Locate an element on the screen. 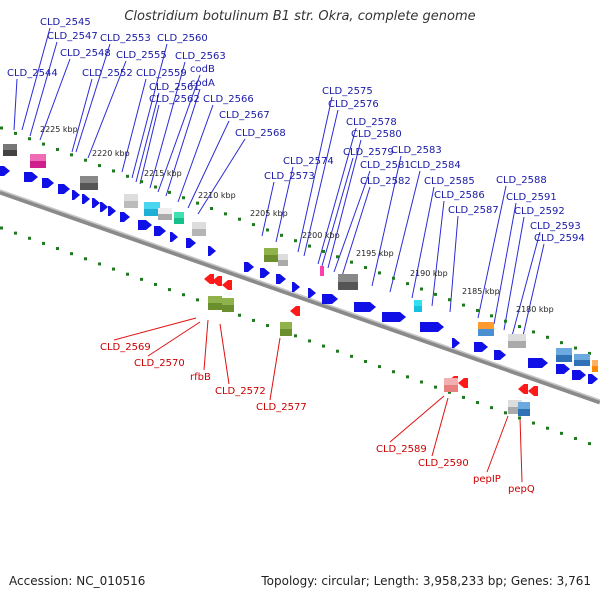 The image size is (600, 600). forward-gene-label: CLD_2581 is located at coordinates (385, 165).